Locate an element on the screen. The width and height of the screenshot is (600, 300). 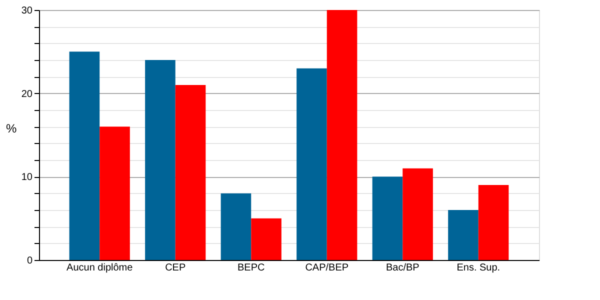
x-tick-label: BEPC is located at coordinates (251, 268).